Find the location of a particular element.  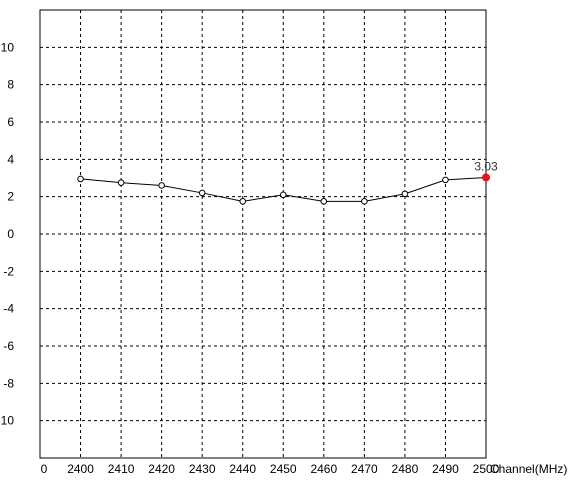

y-tick-label: 4 is located at coordinates (10, 159).